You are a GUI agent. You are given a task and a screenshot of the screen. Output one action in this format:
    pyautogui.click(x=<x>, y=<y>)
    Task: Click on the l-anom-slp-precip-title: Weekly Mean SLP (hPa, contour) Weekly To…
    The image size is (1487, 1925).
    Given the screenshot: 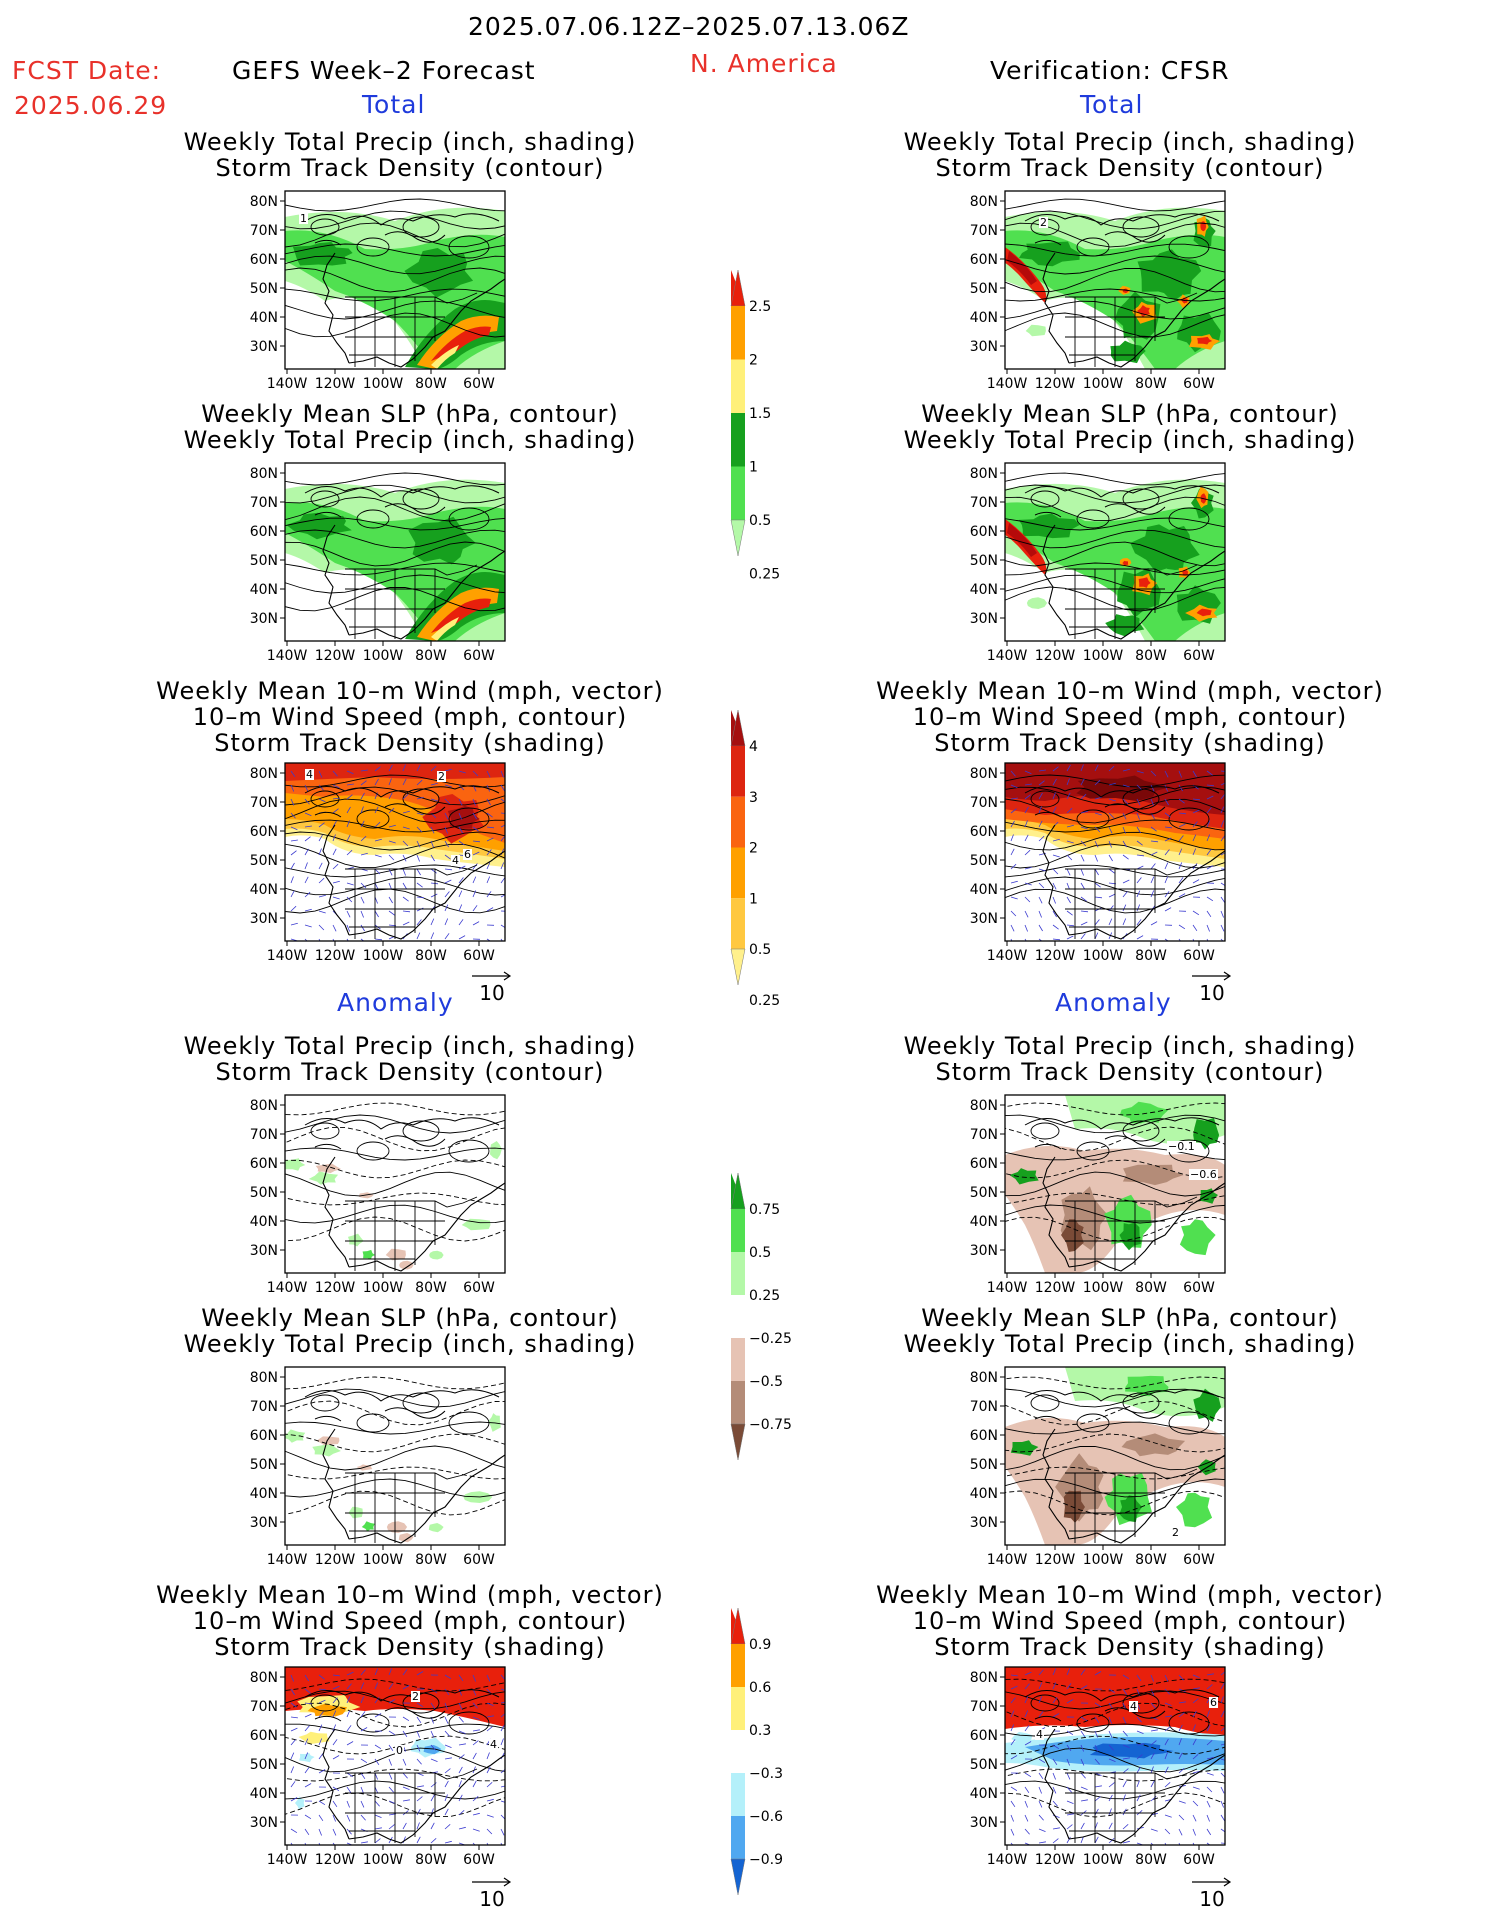 What is the action you would take?
    pyautogui.click(x=410, y=1331)
    